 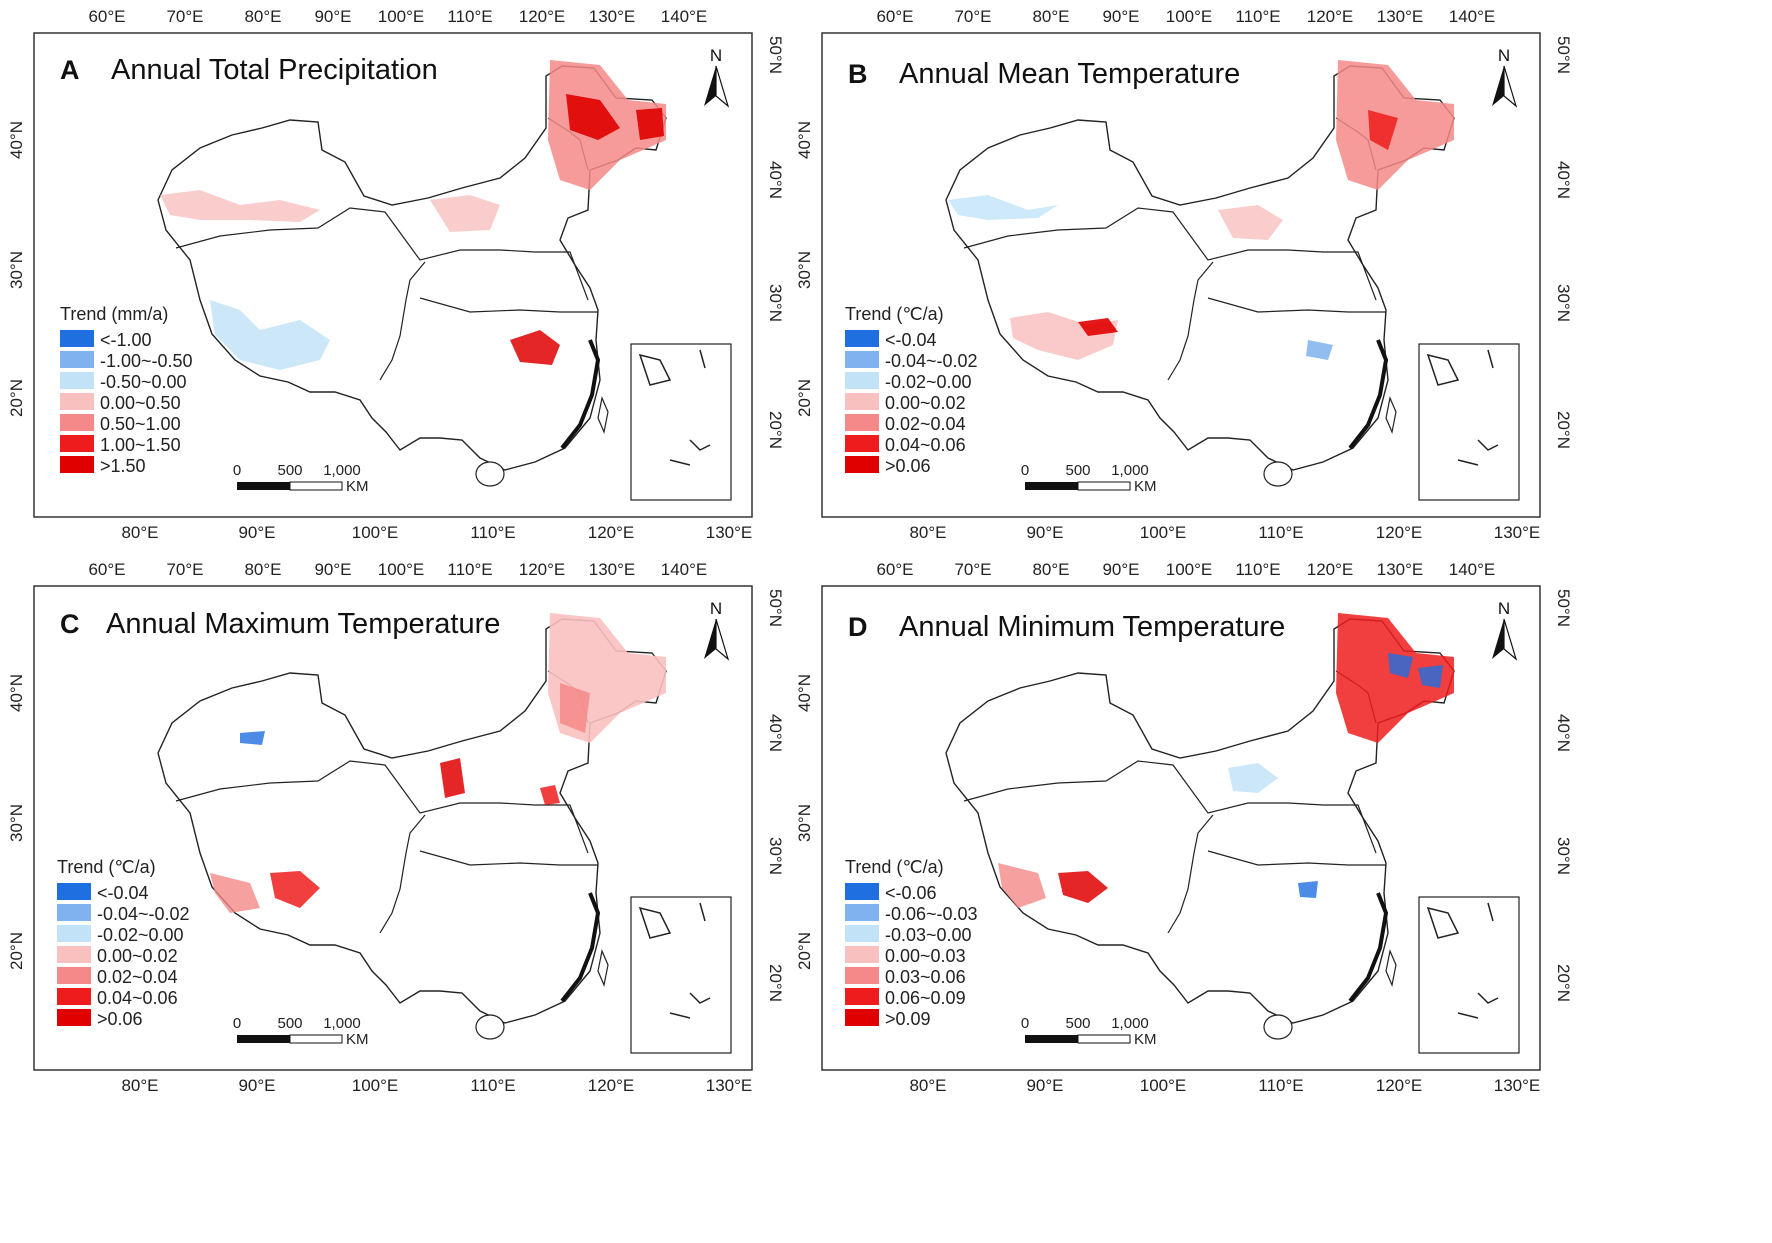 What do you see at coordinates (143, 914) in the screenshot?
I see `legend-label: -0.04~-0.02` at bounding box center [143, 914].